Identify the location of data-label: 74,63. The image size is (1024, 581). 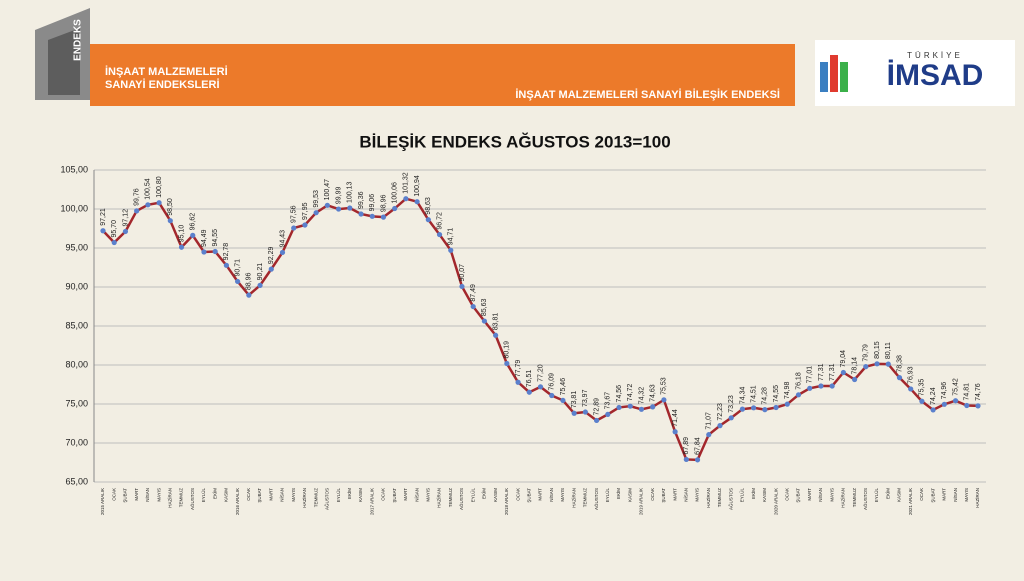
(653, 393).